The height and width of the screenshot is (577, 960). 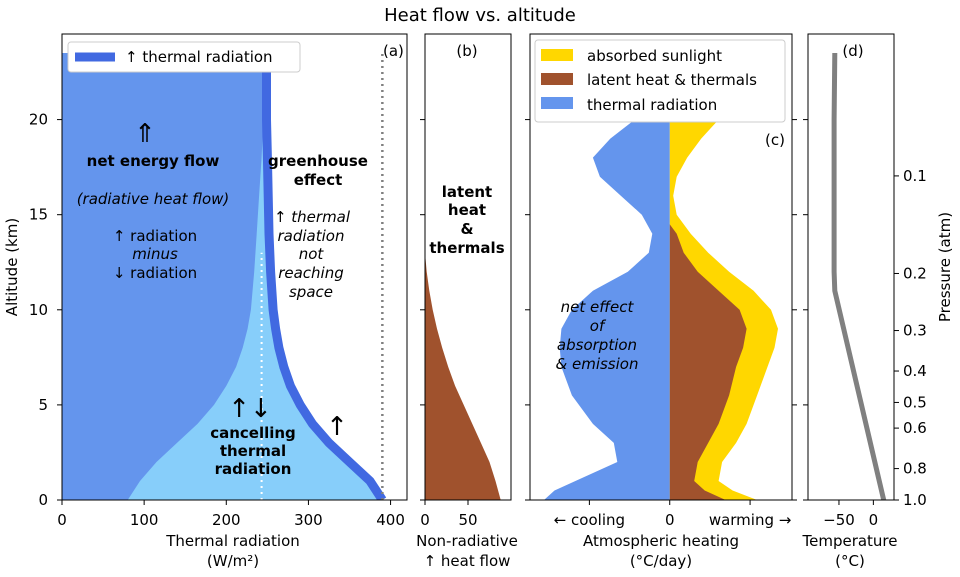 What do you see at coordinates (12, 267) in the screenshot?
I see `panel-a-ylabel: Altitude (km)` at bounding box center [12, 267].